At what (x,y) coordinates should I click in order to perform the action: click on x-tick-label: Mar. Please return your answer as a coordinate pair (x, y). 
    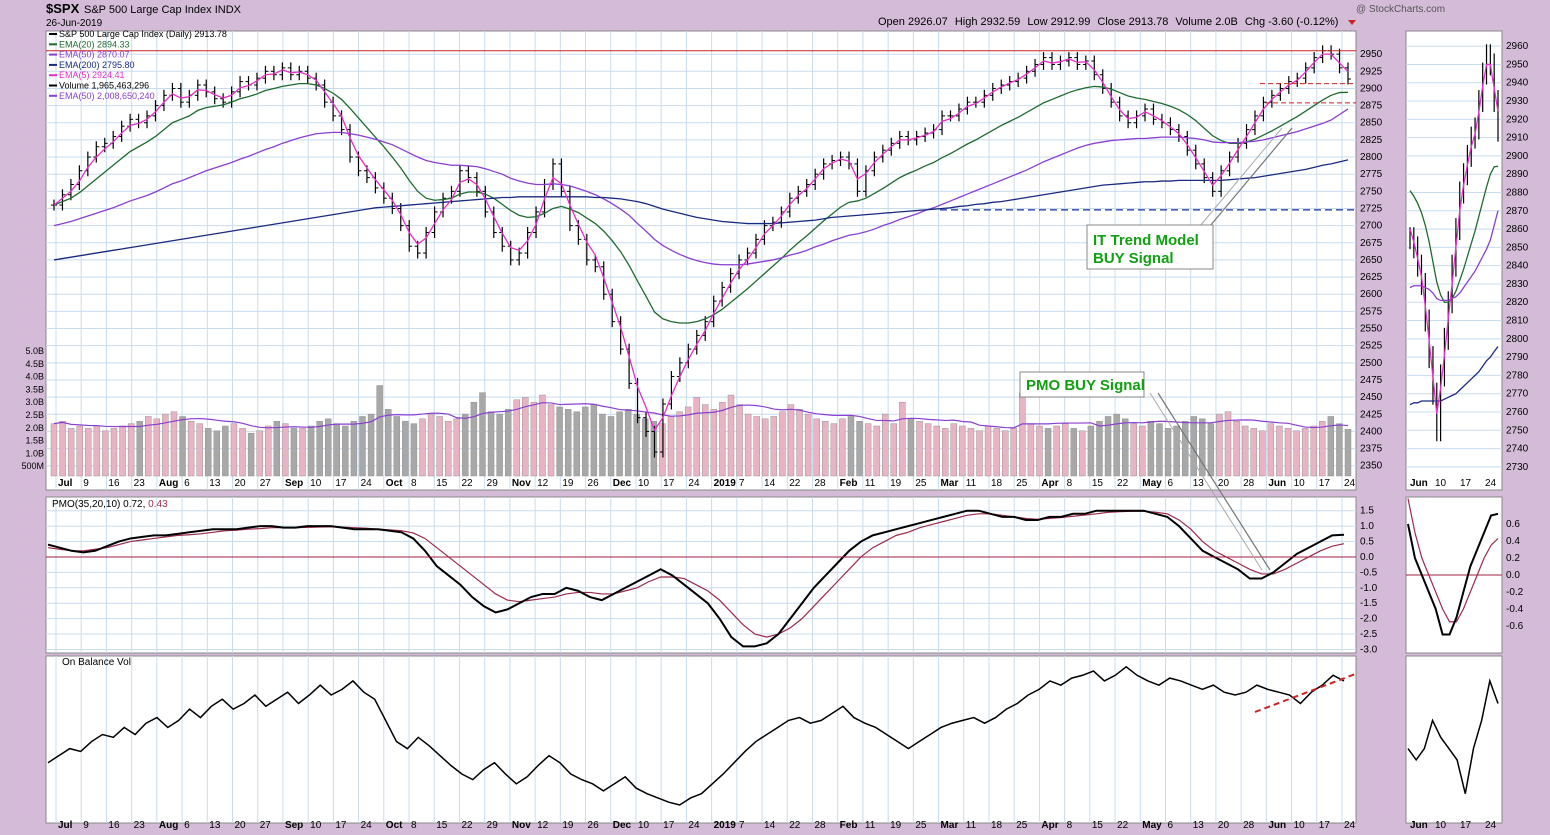
    Looking at the image, I should click on (950, 825).